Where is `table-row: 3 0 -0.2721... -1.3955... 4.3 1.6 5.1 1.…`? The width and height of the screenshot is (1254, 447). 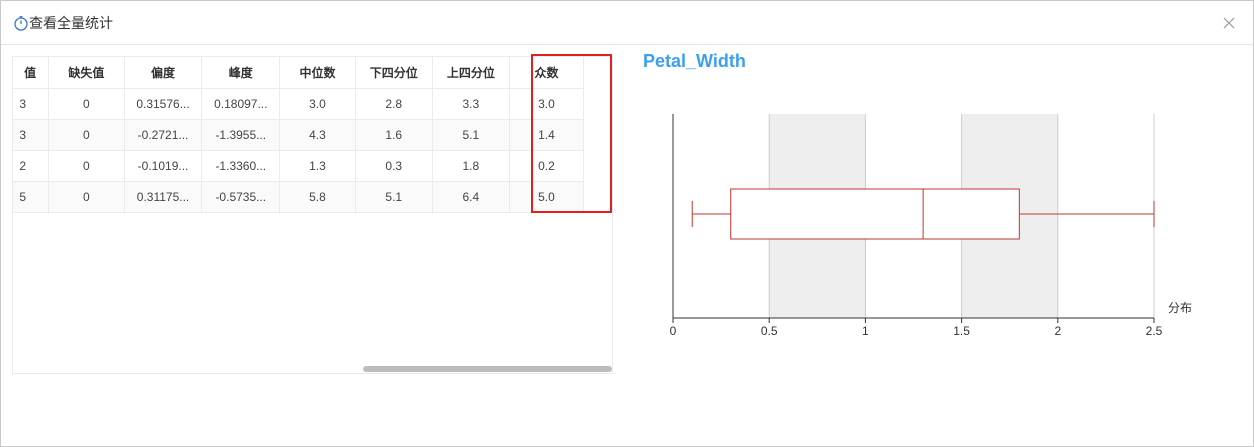
table-row: 3 0 -0.2721... -1.3955... 4.3 1.6 5.1 1.… is located at coordinates (299, 135).